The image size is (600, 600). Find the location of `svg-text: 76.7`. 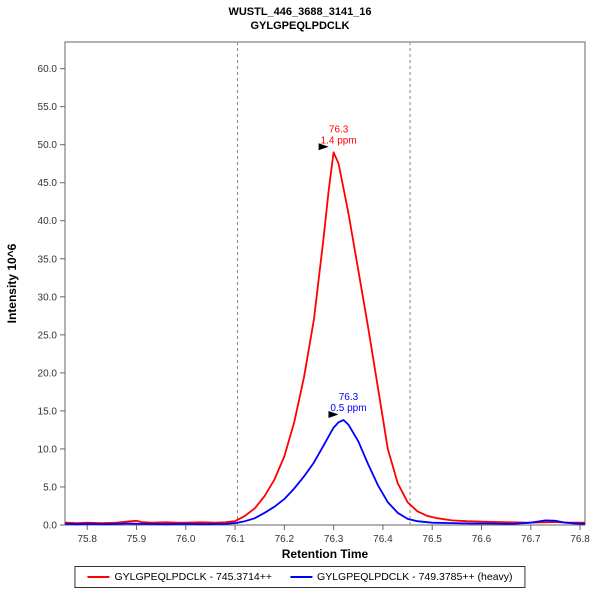

svg-text: 76.7 is located at coordinates (531, 539).